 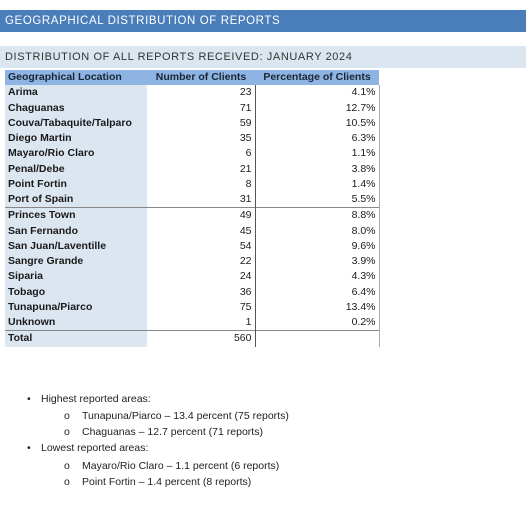 I want to click on cell-percent: 9.6%, so click(x=317, y=246).